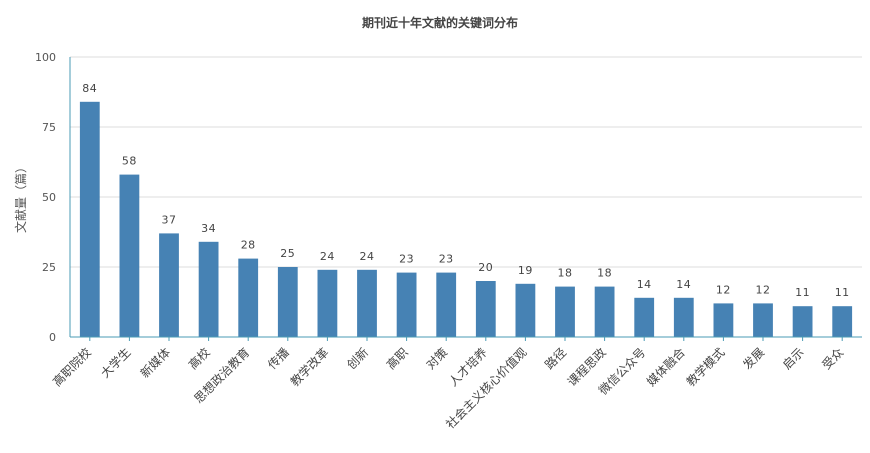 Image resolution: width=870 pixels, height=453 pixels. I want to click on x-tick-label: 新媒体, so click(155, 363).